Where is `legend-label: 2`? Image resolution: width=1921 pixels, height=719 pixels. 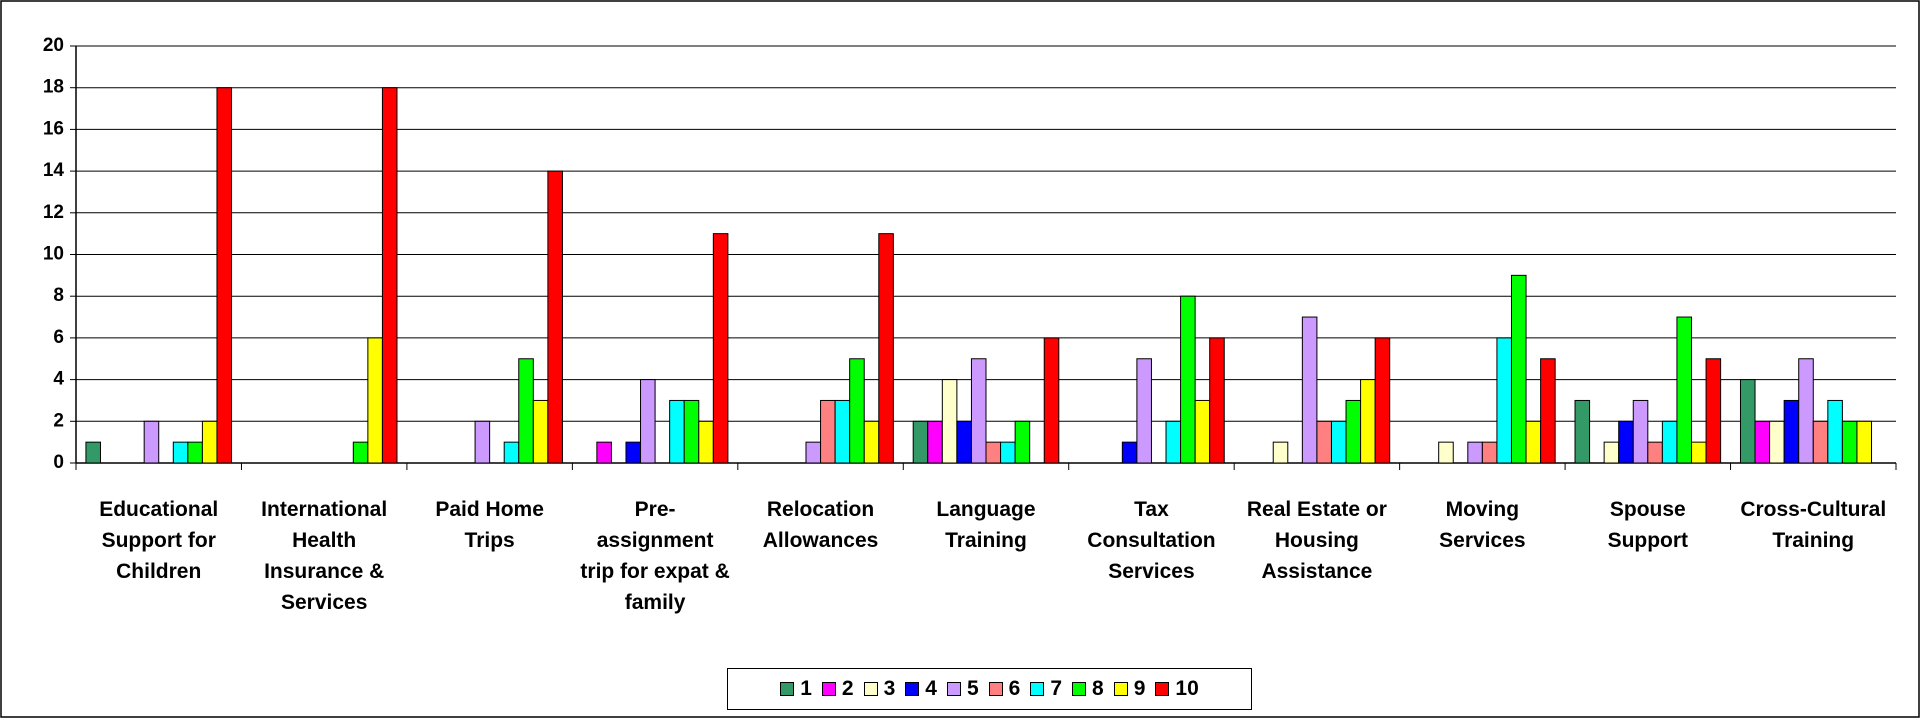
legend-label: 2 is located at coordinates (847, 688).